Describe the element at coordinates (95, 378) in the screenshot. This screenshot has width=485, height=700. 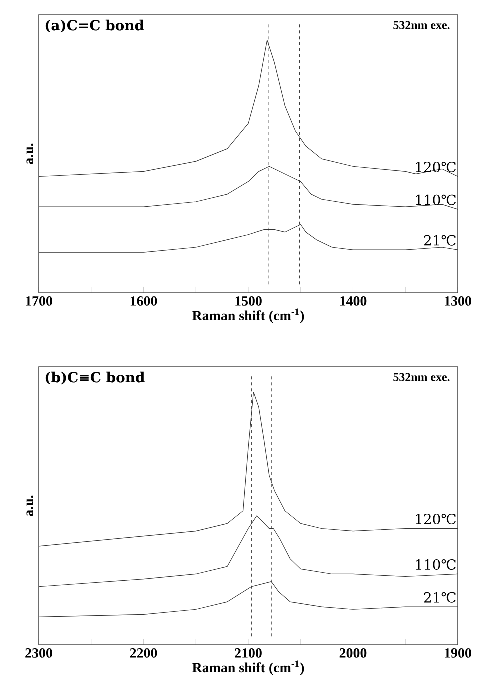
I see `chart-title: (b)C≡C bond` at that location.